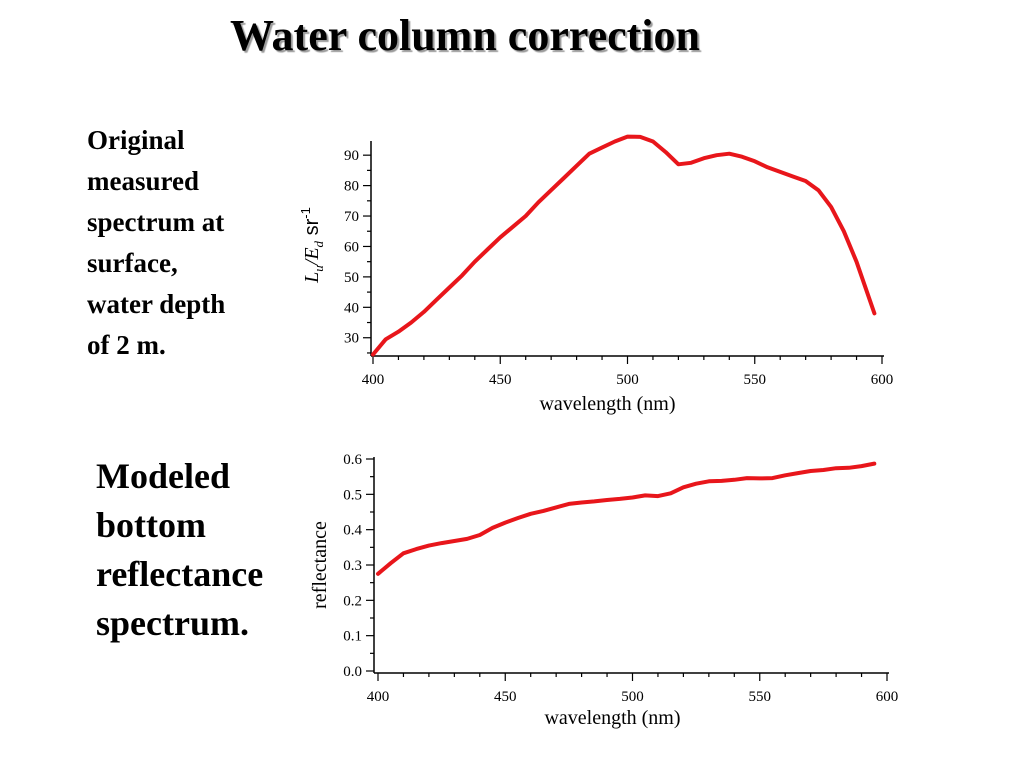 This screenshot has width=1024, height=768. What do you see at coordinates (143, 181) in the screenshot?
I see `caption-line: measured` at bounding box center [143, 181].